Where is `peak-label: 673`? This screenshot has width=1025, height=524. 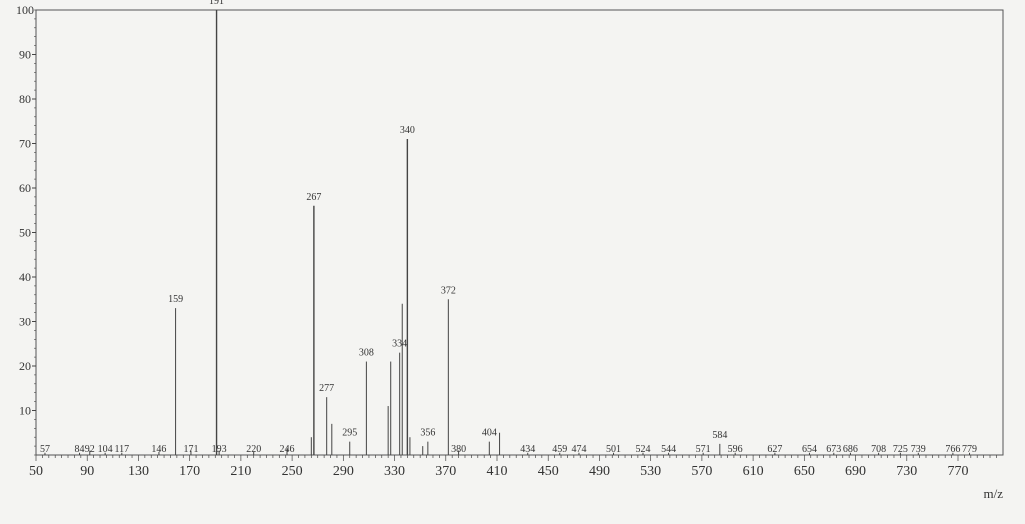
peak-label: 673 is located at coordinates (833, 449).